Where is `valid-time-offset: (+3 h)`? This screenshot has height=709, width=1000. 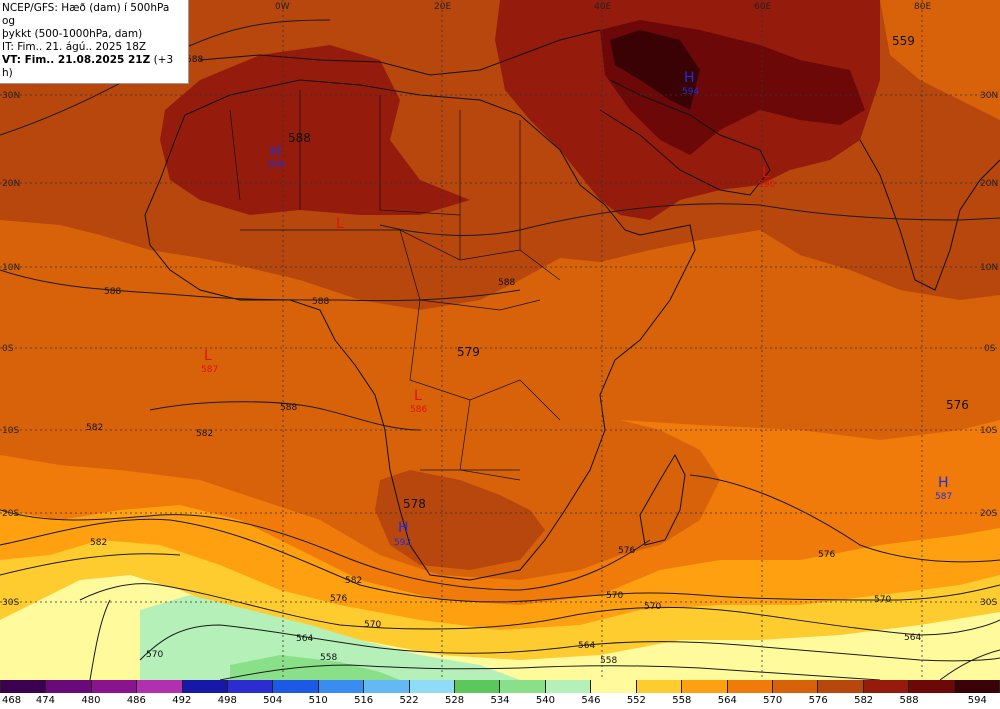
valid-time-offset: (+3 h) is located at coordinates (88, 66).